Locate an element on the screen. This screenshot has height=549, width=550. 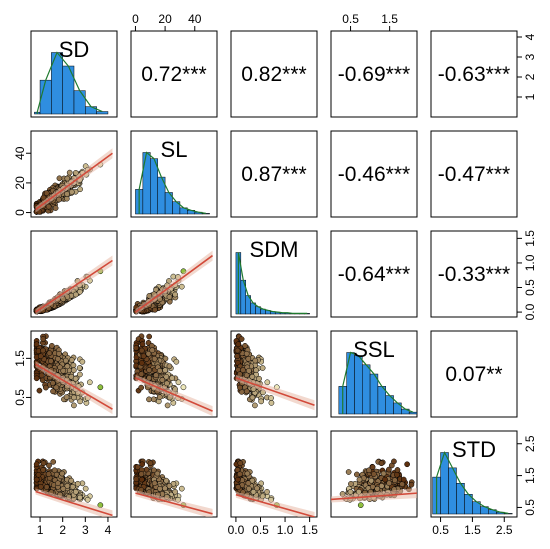
tick-label: 1 is located at coordinates (40, 530).